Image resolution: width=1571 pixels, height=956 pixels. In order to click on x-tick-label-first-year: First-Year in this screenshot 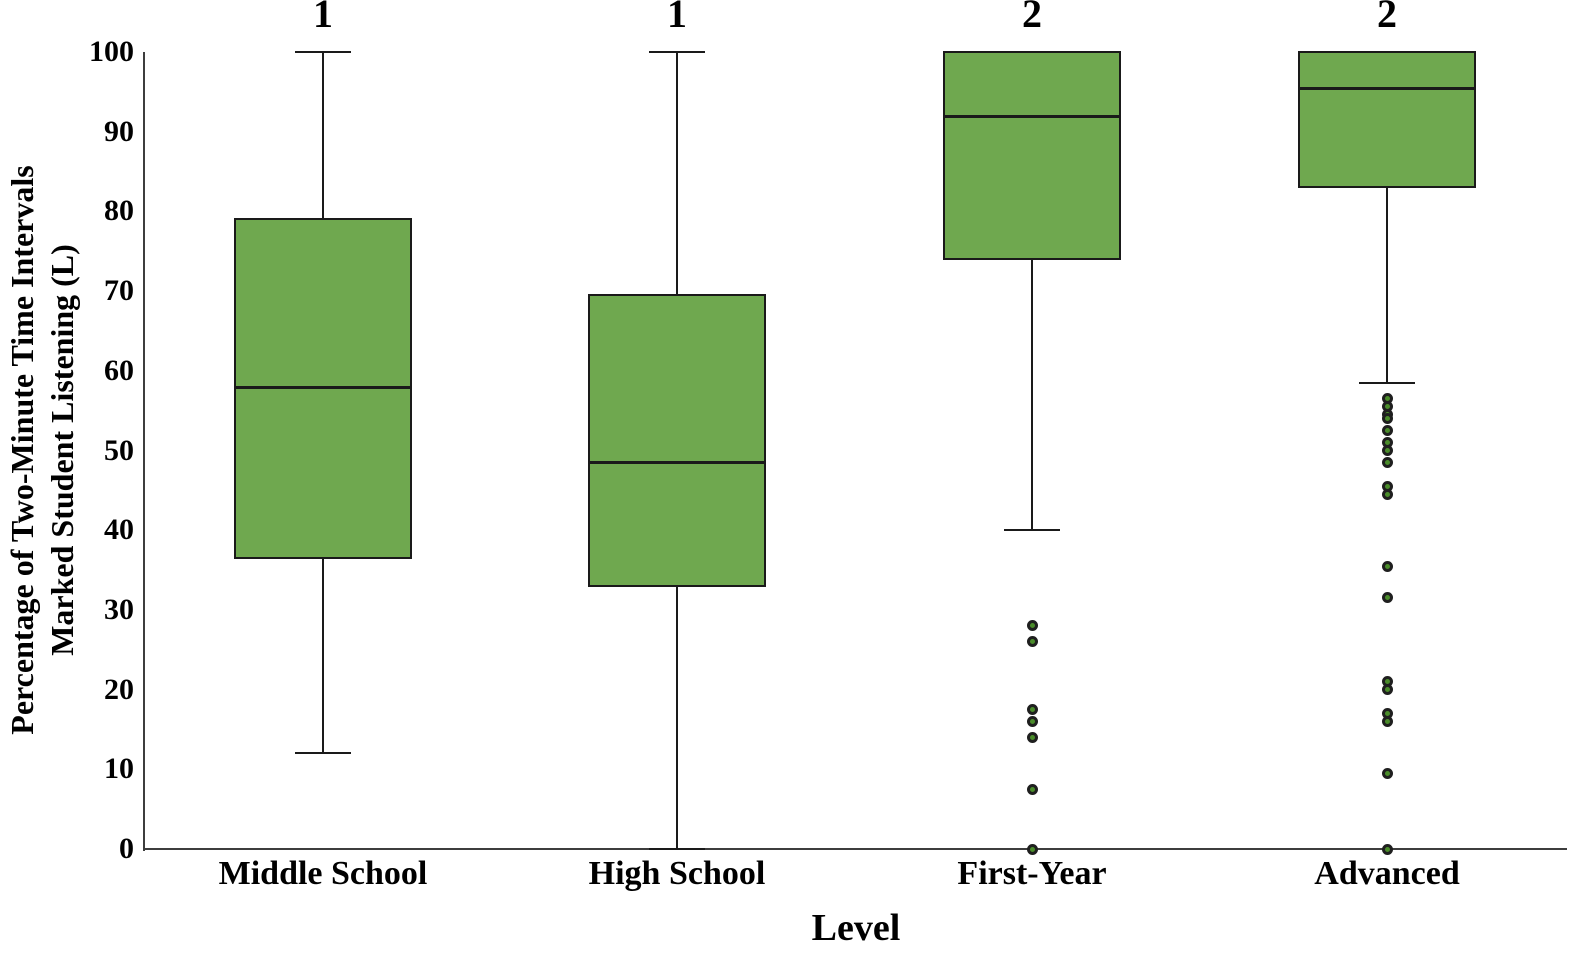, I will do `click(1032, 873)`.